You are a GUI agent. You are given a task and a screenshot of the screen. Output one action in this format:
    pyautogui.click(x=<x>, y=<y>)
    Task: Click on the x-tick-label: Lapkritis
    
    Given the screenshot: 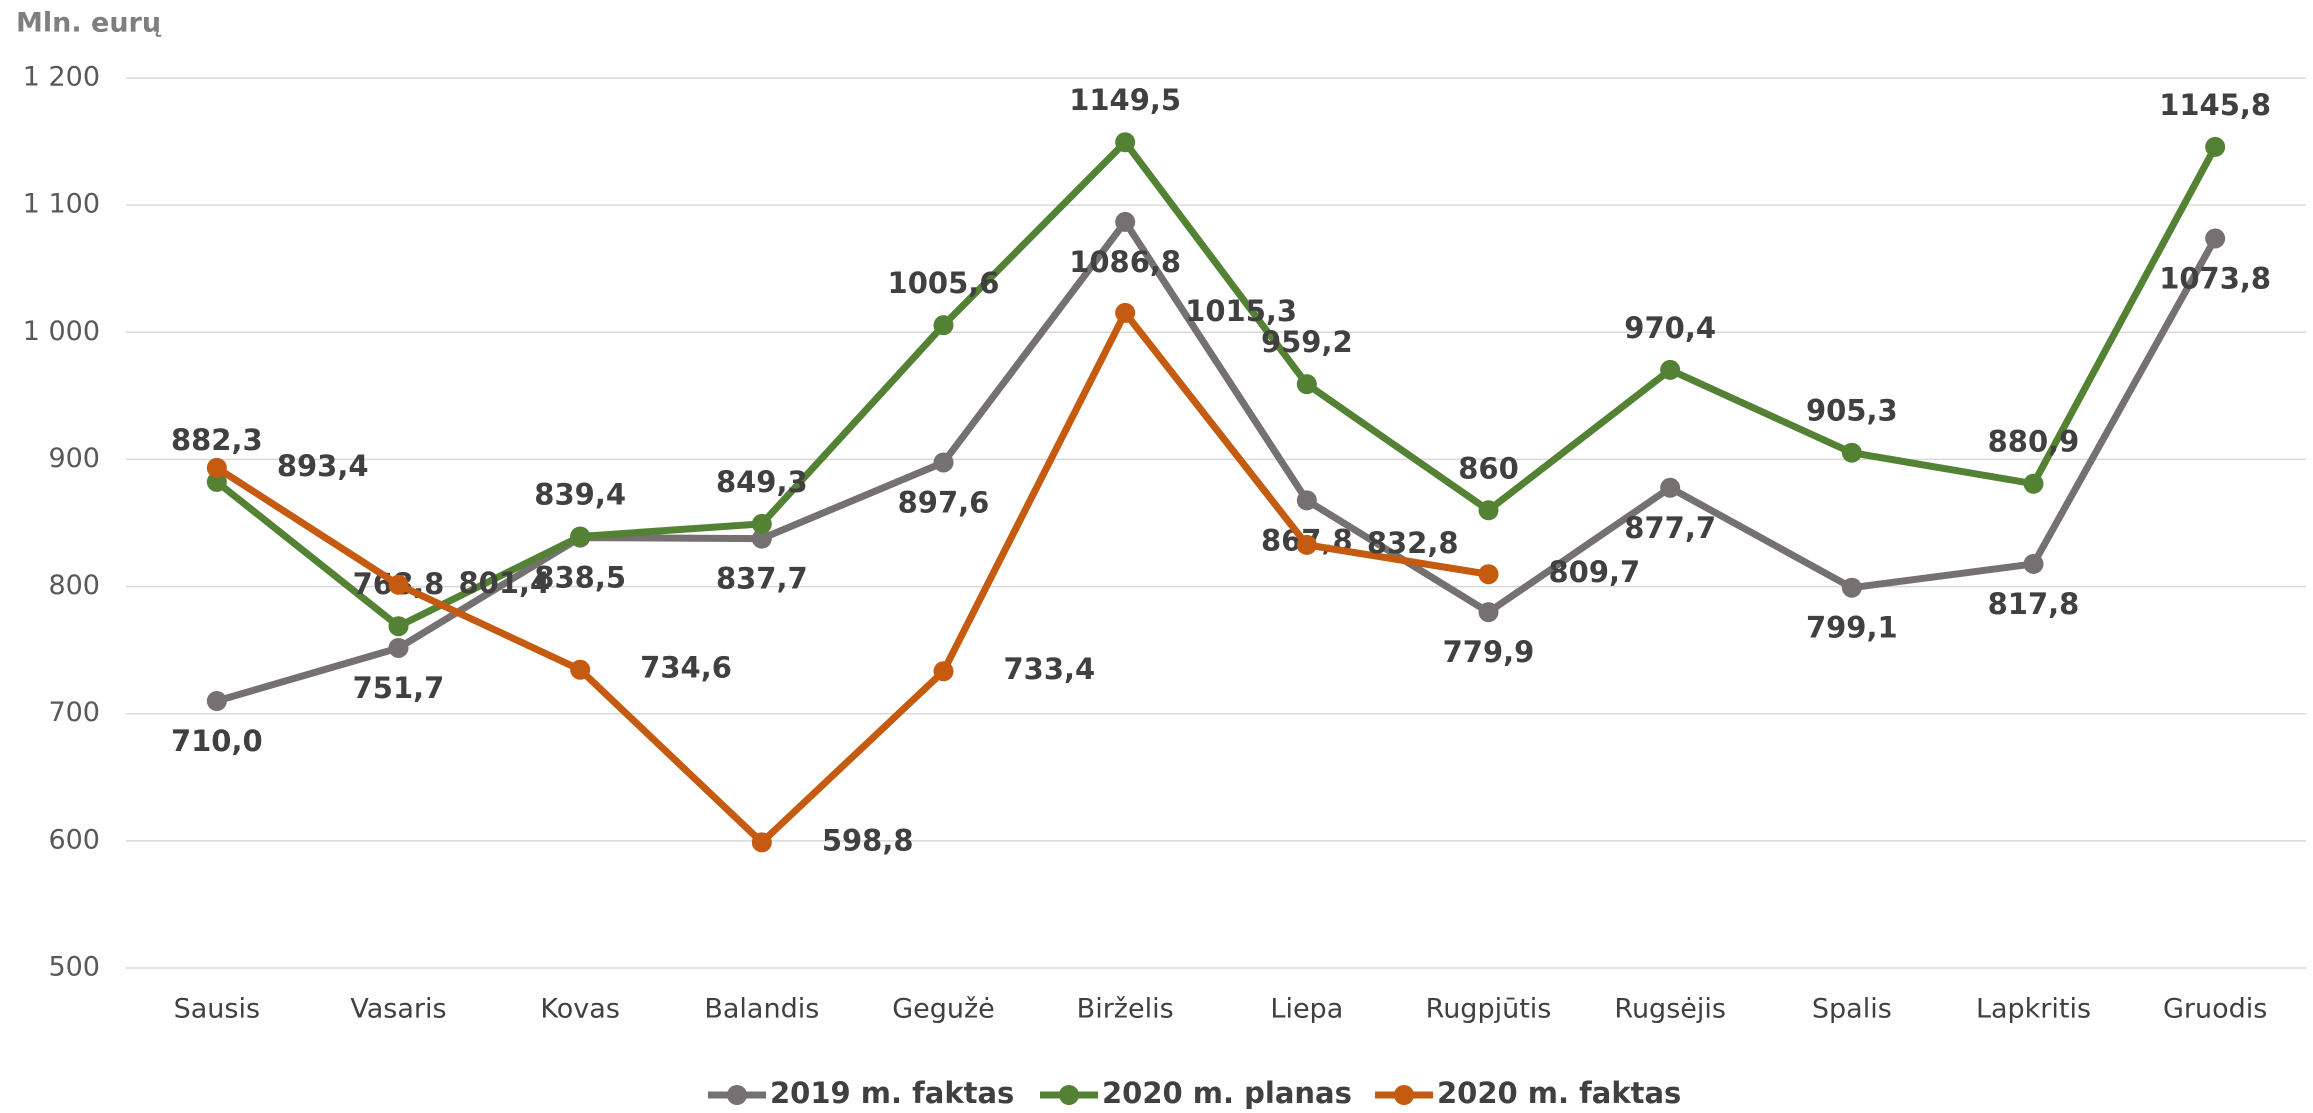 What is the action you would take?
    pyautogui.click(x=2033, y=1009)
    